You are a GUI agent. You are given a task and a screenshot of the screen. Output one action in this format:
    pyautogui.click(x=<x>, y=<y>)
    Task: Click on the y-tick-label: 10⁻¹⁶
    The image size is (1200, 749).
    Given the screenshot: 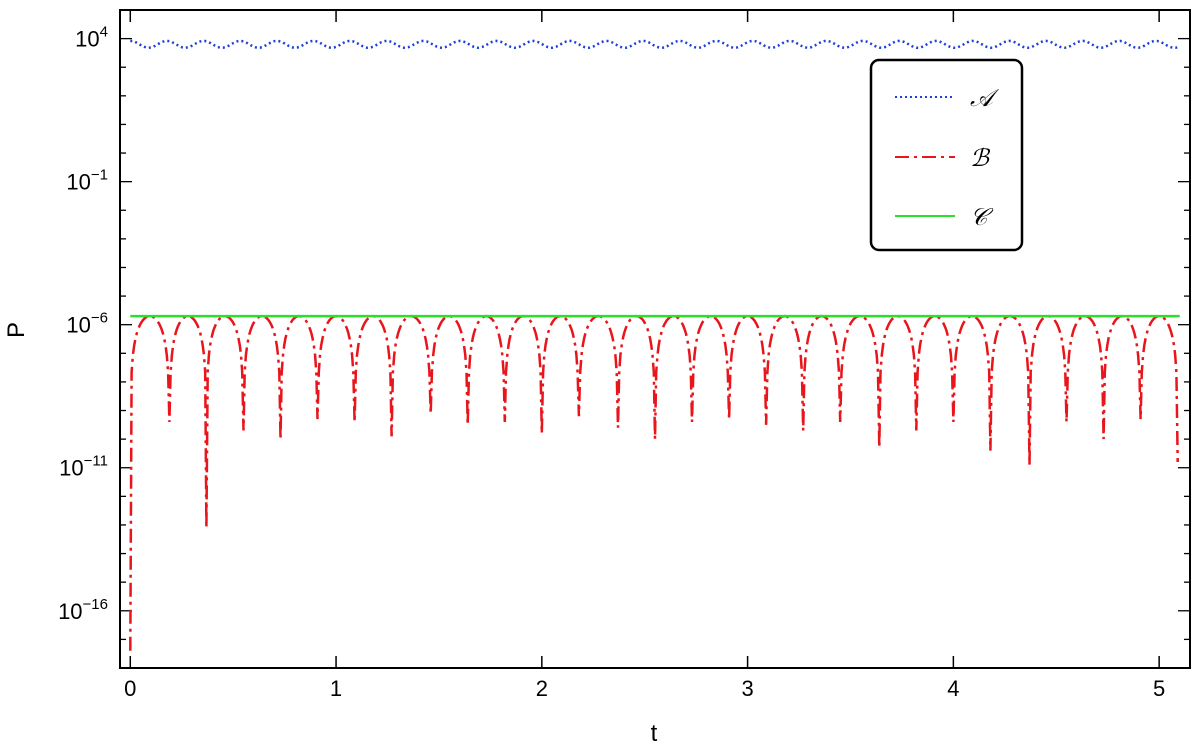 What is the action you would take?
    pyautogui.click(x=83, y=610)
    